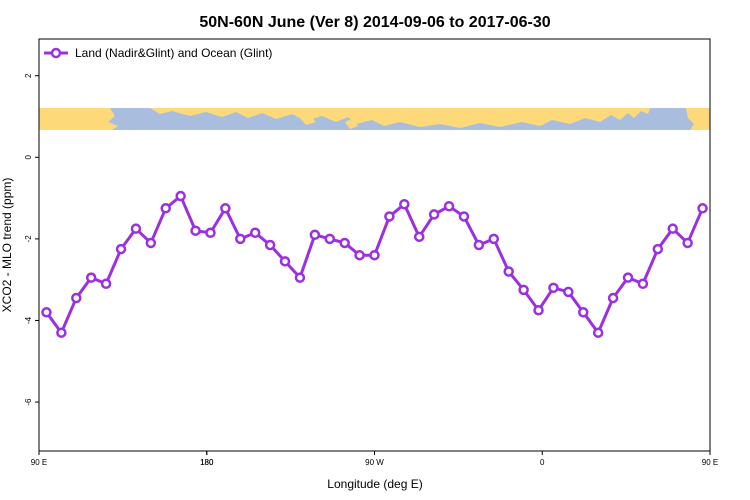 The width and height of the screenshot is (750, 500). Describe the element at coordinates (173, 53) in the screenshot. I see `legend-entry-label: Land (Nadir&Glint) and Ocean (Glint)` at that location.